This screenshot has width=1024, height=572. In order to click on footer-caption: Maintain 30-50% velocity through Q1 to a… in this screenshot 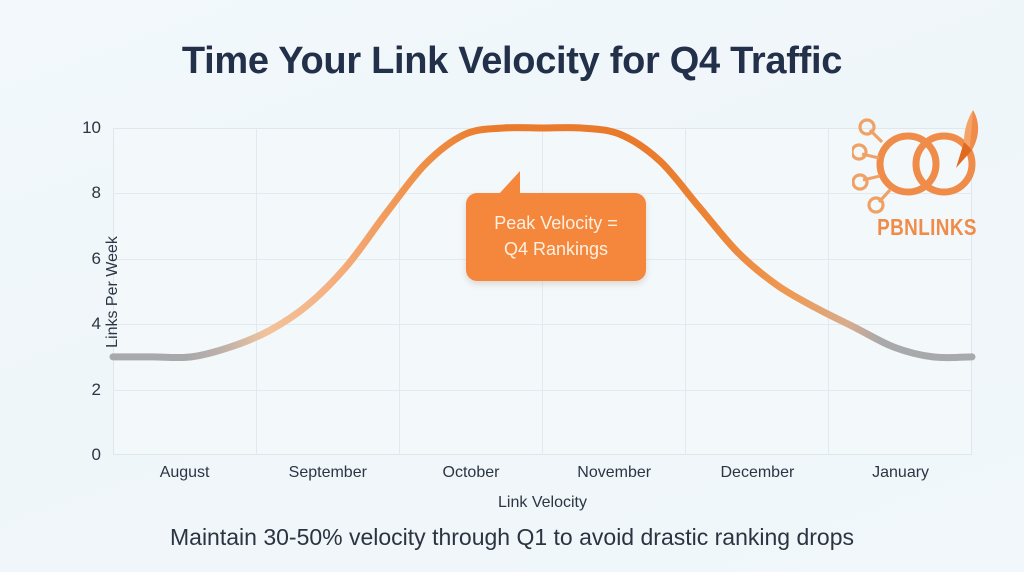, I will do `click(512, 537)`.